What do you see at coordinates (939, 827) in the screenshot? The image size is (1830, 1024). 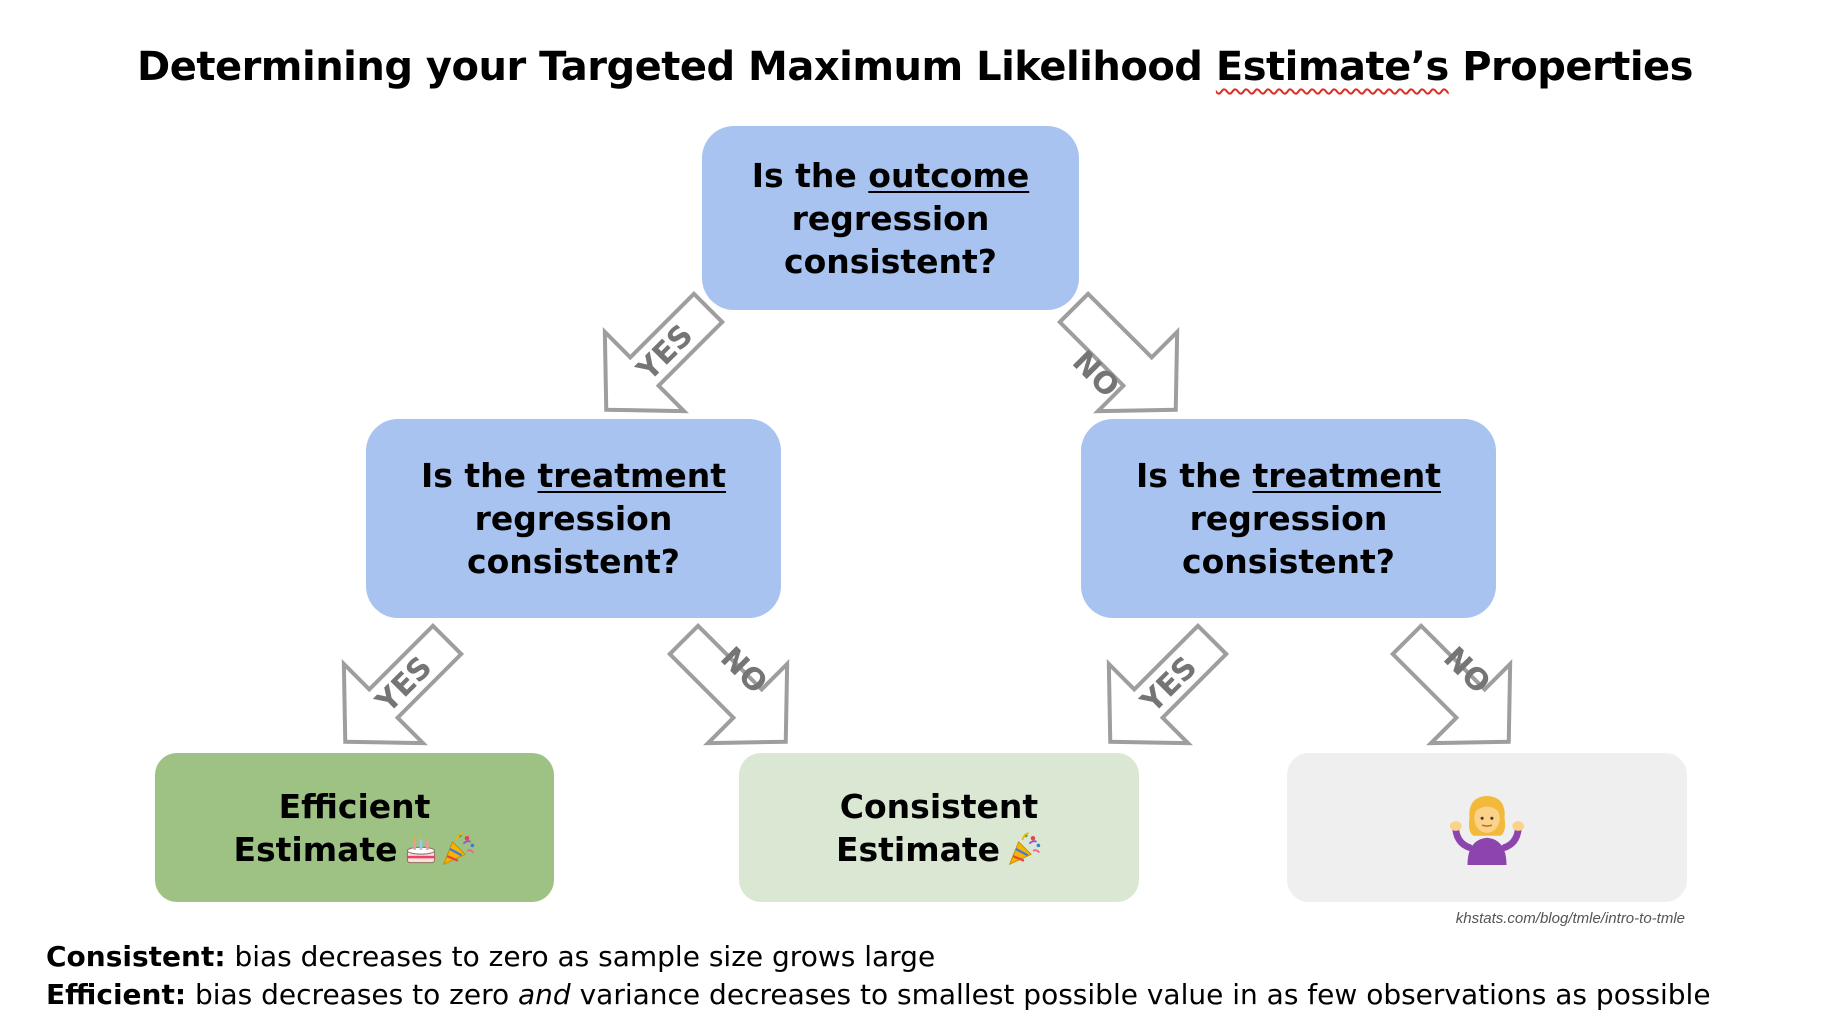 I see `consistent-estimate-node: Consistent Estimate` at bounding box center [939, 827].